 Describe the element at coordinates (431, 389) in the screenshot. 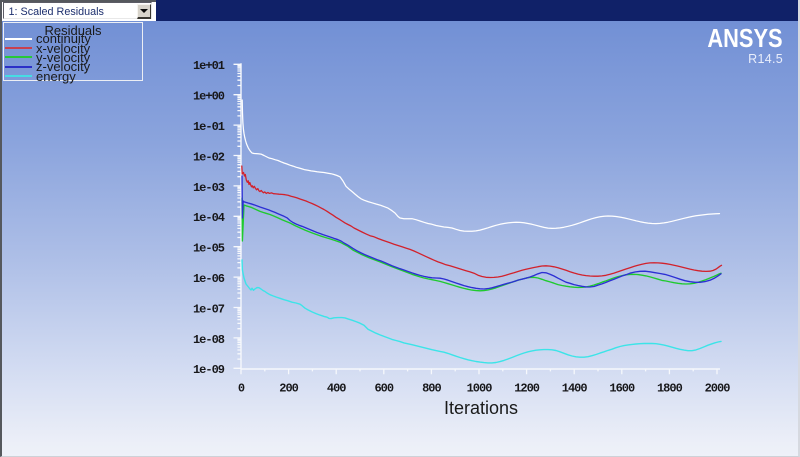

I see `svg-text: 800` at that location.